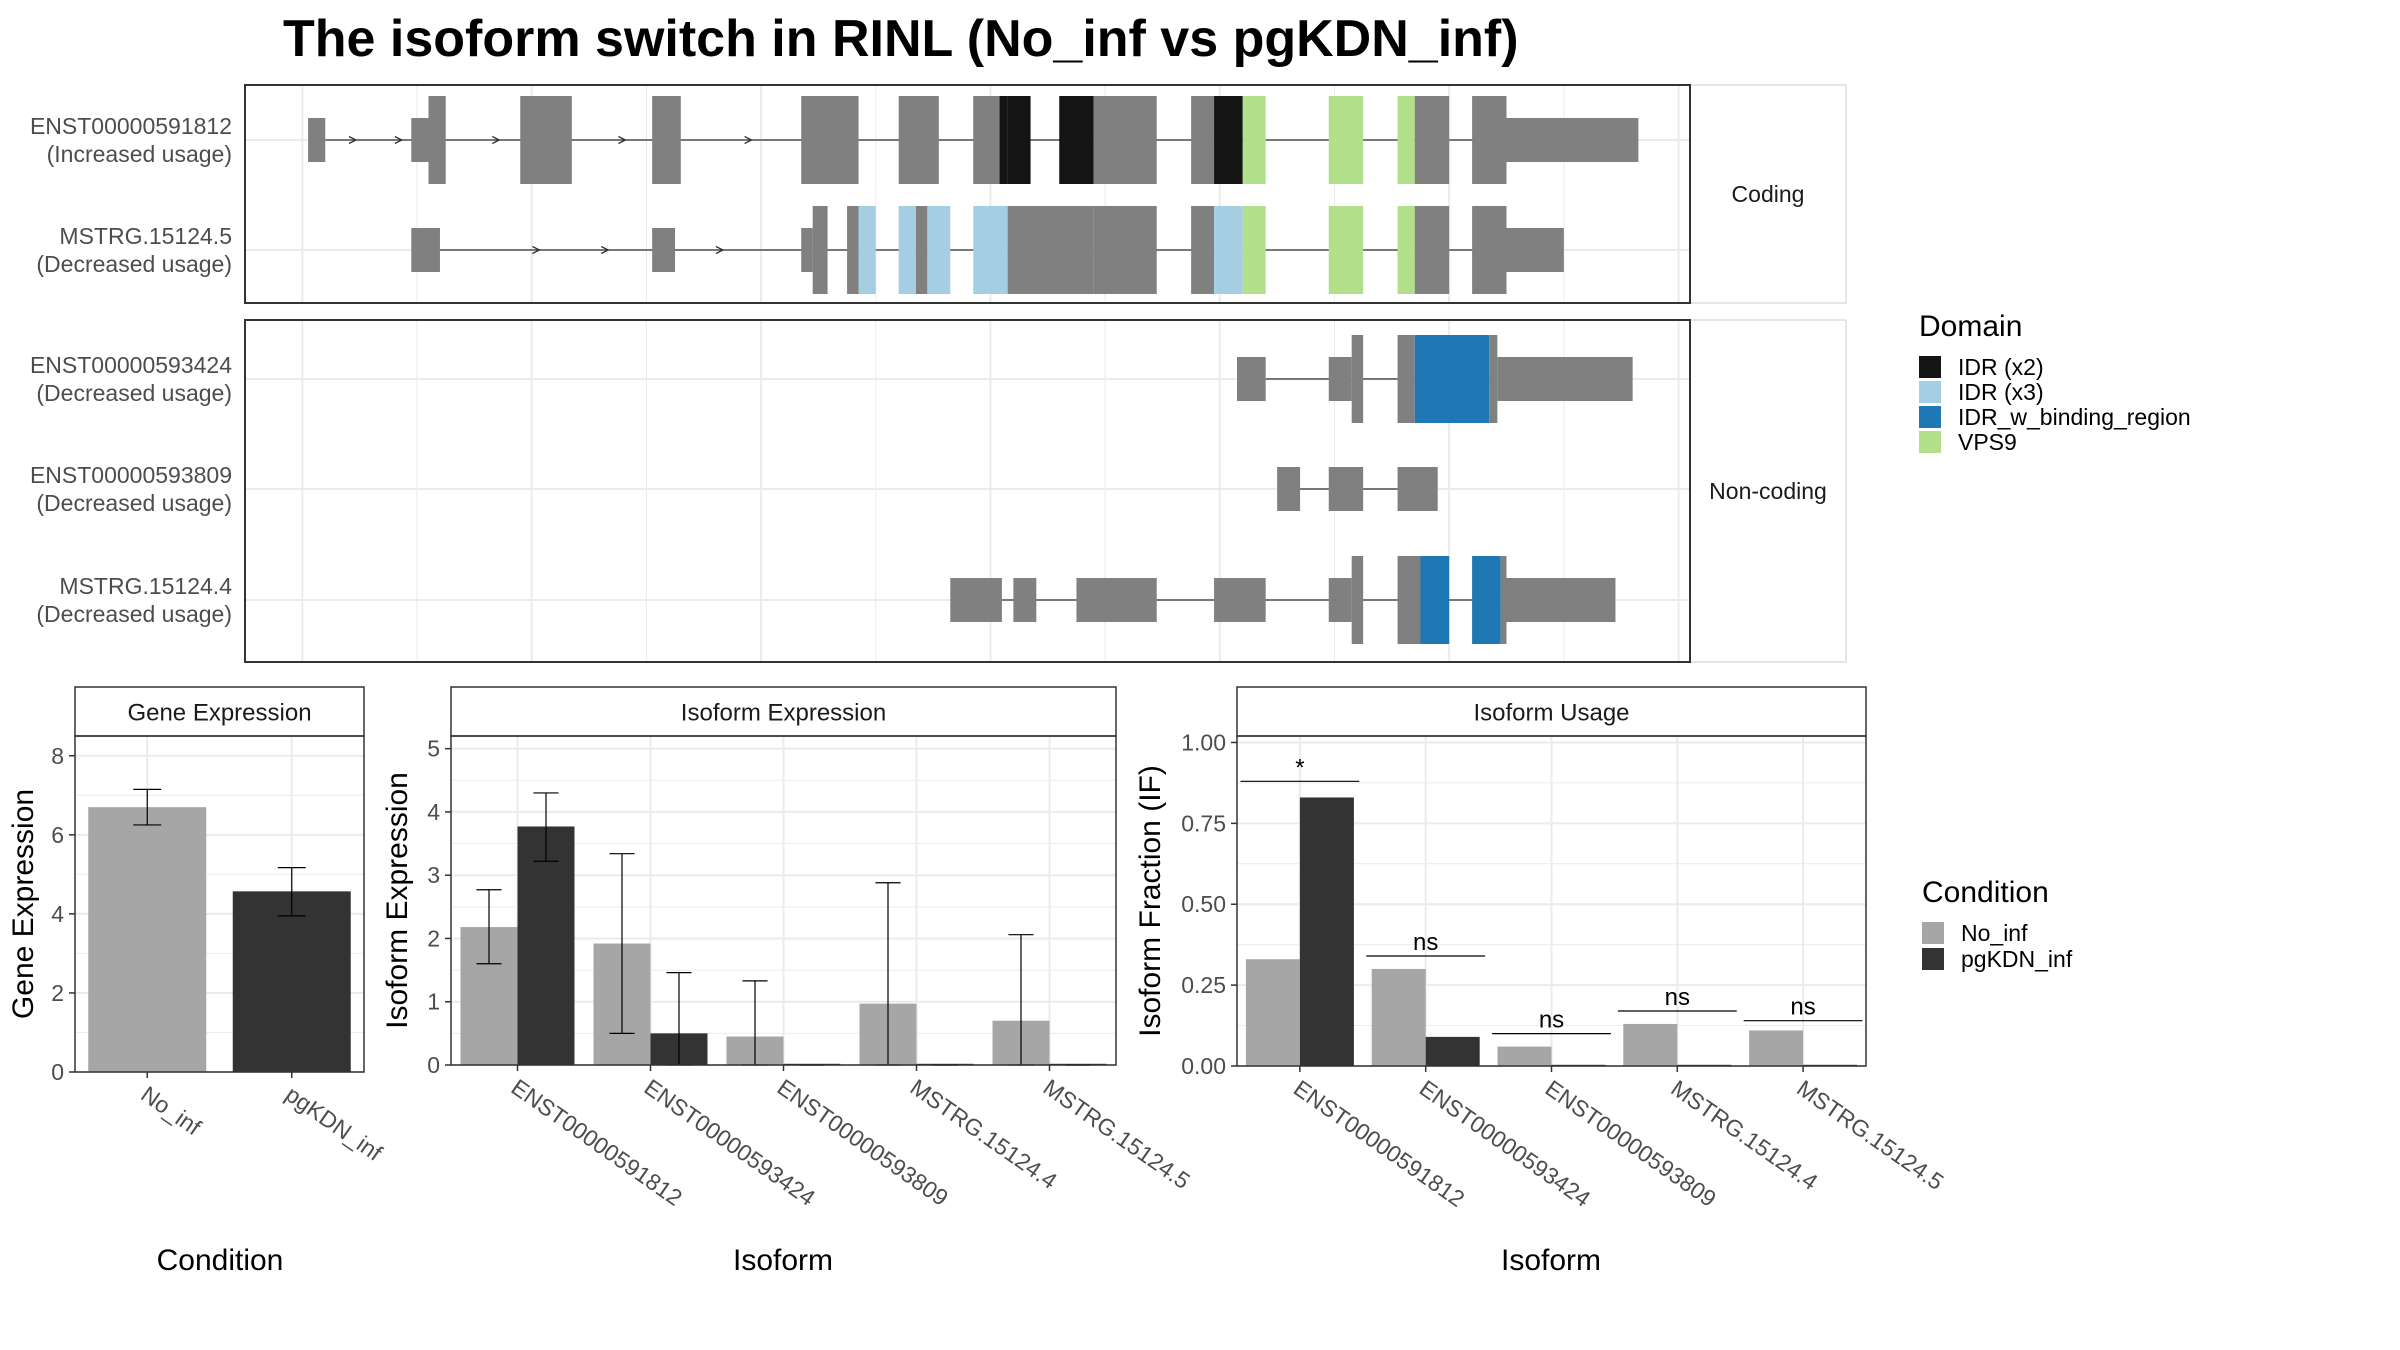 Image resolution: width=2400 pixels, height=1350 pixels. Describe the element at coordinates (131, 475) in the screenshot. I see `transcript-id-label: ENST00000593809` at that location.